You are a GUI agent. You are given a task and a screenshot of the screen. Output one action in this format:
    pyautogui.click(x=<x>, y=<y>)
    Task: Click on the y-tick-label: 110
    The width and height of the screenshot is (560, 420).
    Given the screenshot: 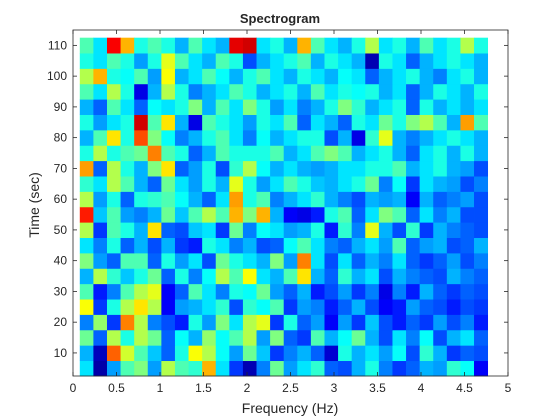 What is the action you would take?
    pyautogui.click(x=57, y=45)
    